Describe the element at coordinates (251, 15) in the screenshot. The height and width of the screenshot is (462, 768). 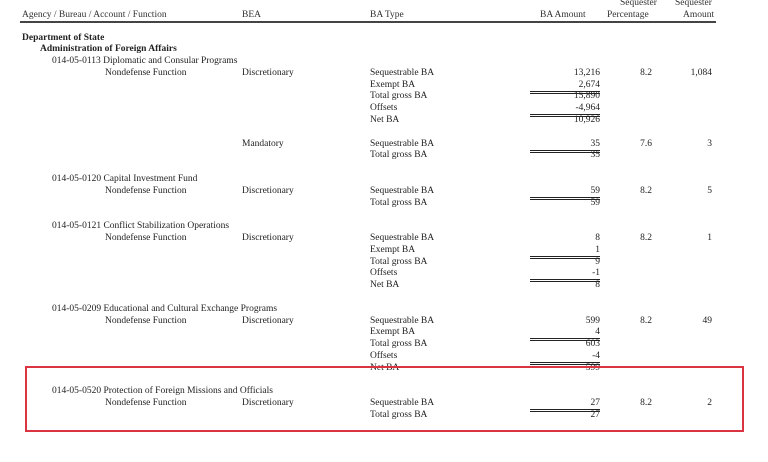
I see `header-bea: BEA` at that location.